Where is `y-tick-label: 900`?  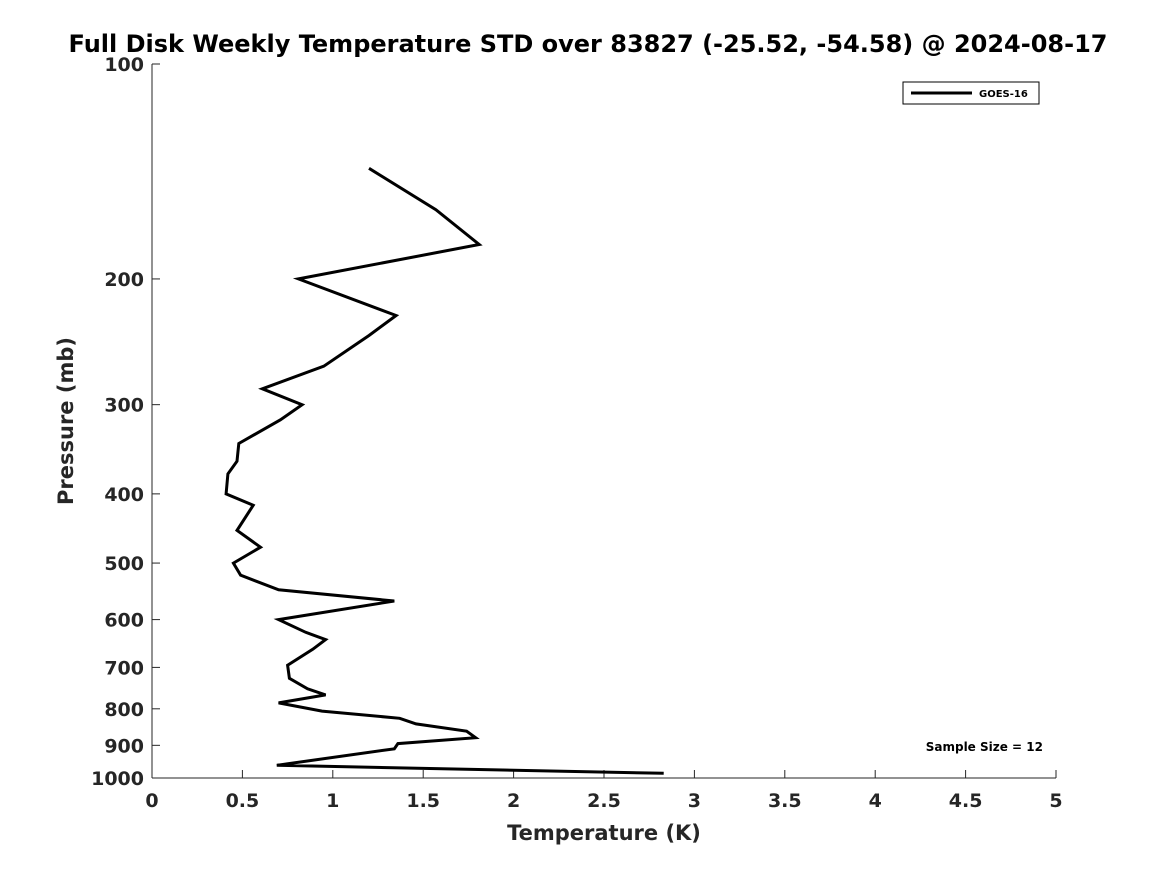
y-tick-label: 900 is located at coordinates (124, 746).